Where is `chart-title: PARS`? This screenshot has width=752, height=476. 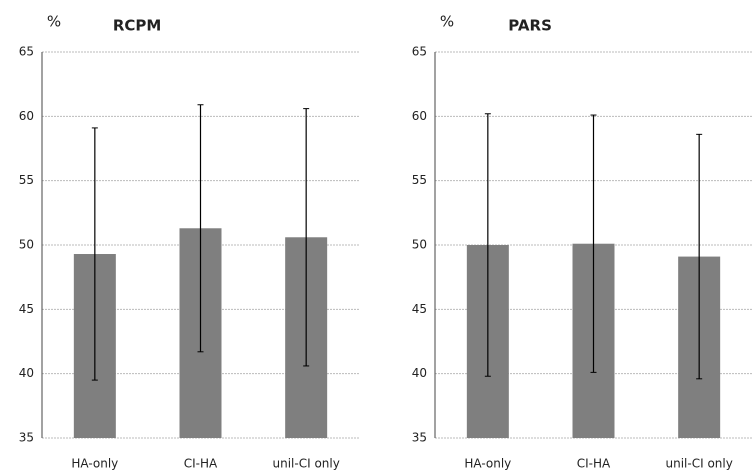
chart-title: PARS is located at coordinates (530, 26).